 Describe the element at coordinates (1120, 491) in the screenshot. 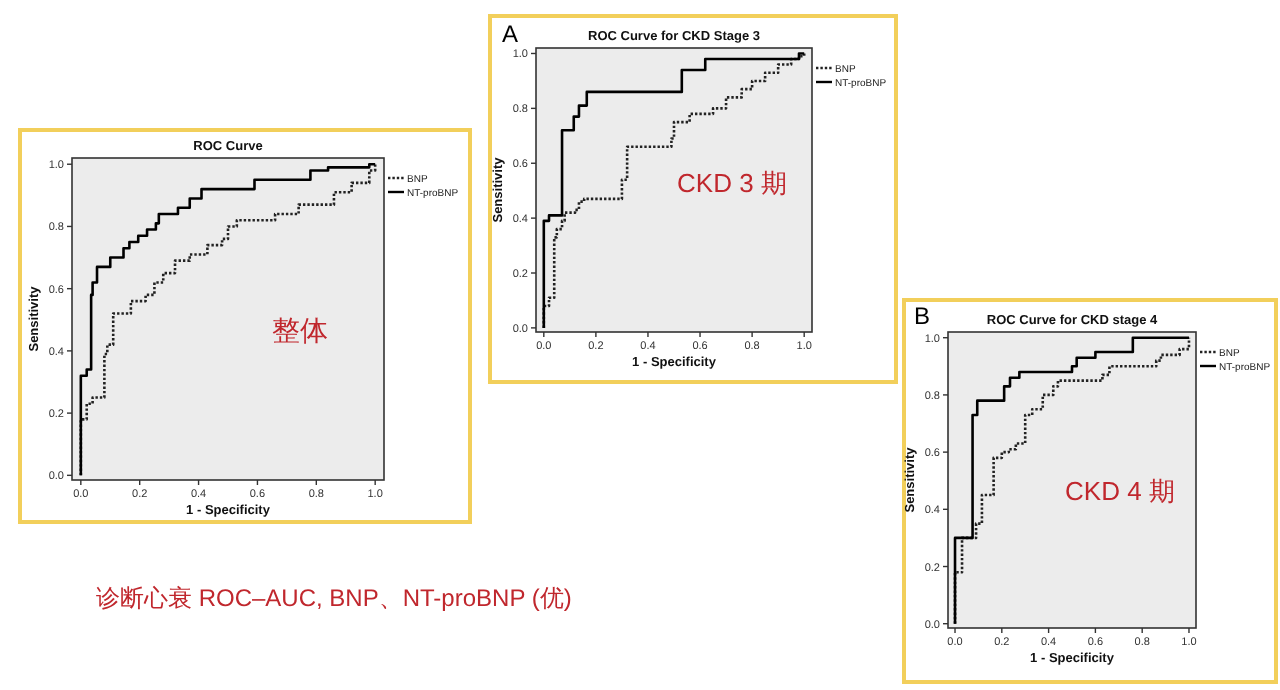

I see `annotation: CKD 4 期` at that location.